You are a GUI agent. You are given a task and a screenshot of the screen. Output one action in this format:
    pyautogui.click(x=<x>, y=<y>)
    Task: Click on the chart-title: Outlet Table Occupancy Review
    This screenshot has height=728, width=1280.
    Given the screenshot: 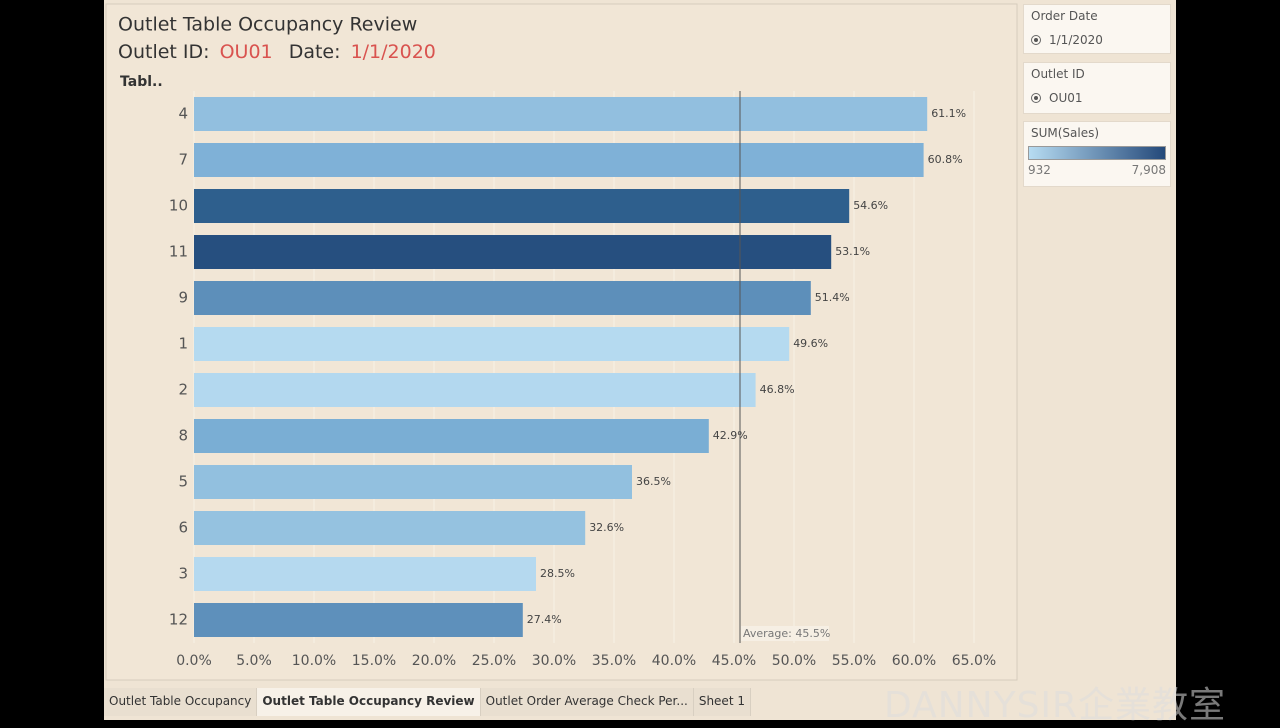 What is the action you would take?
    pyautogui.click(x=267, y=25)
    